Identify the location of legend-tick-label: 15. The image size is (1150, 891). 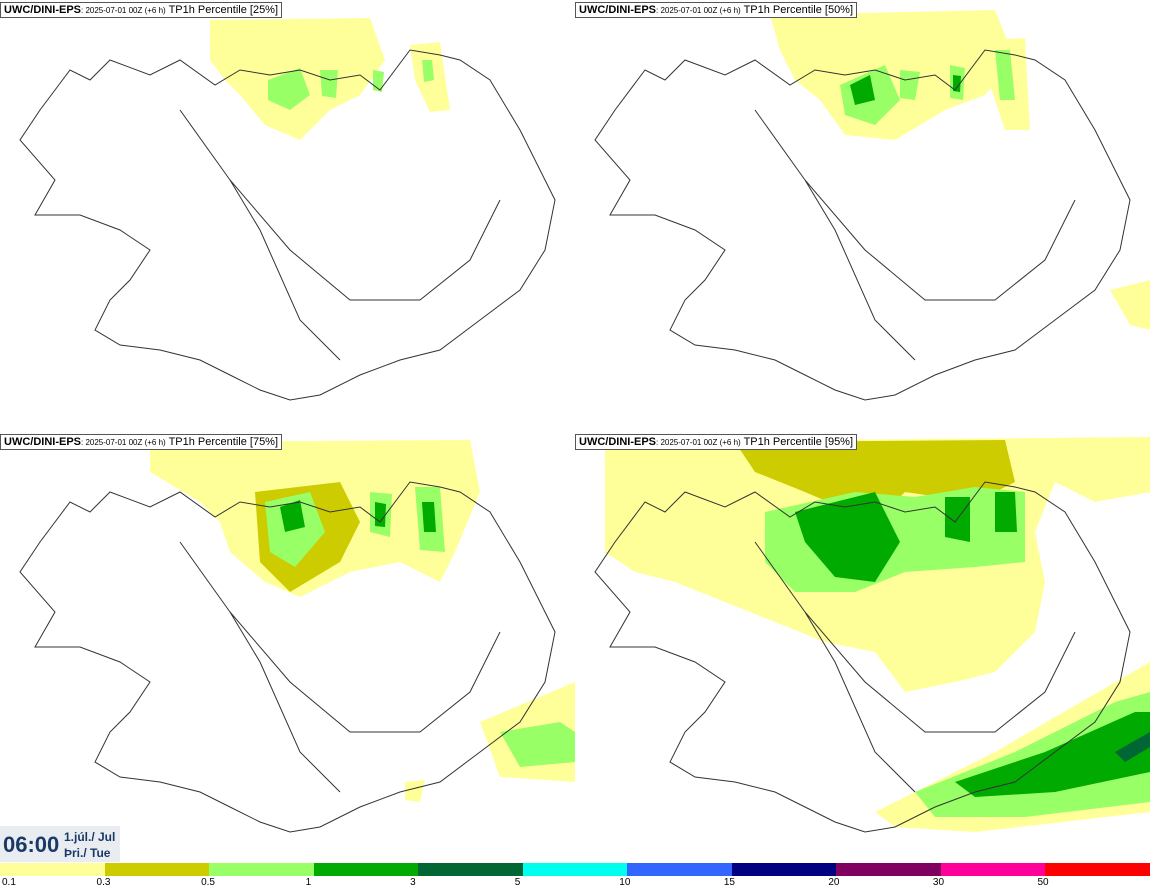
(729, 882).